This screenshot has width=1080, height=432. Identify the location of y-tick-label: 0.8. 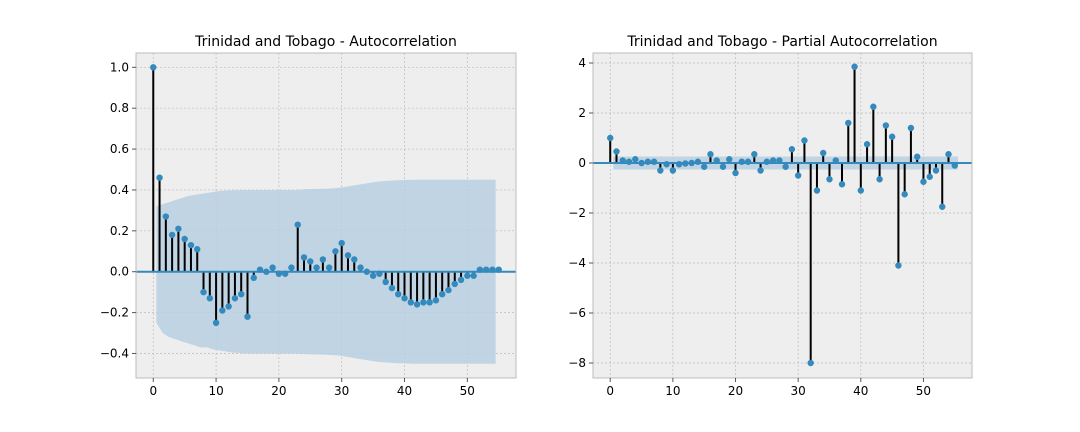
(119, 108).